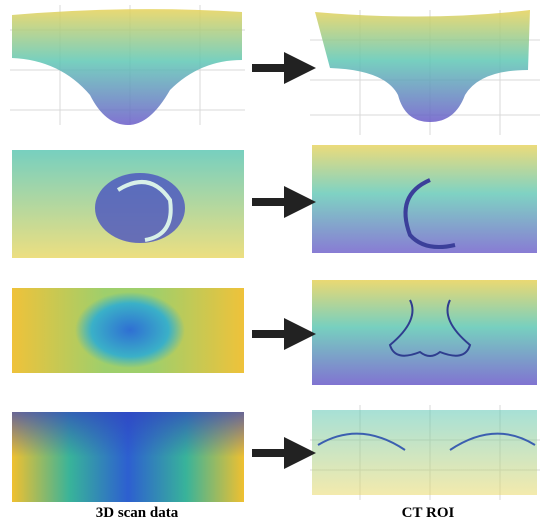 Image resolution: width=550 pixels, height=524 pixels. I want to click on scan-nose-shape, so click(130, 330).